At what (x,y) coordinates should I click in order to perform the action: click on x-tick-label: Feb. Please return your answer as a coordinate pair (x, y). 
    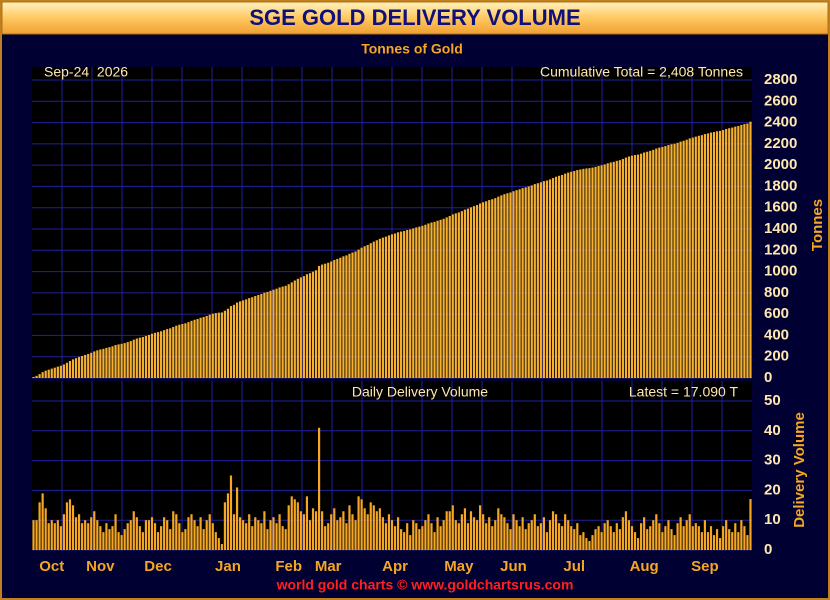
    Looking at the image, I should click on (288, 566).